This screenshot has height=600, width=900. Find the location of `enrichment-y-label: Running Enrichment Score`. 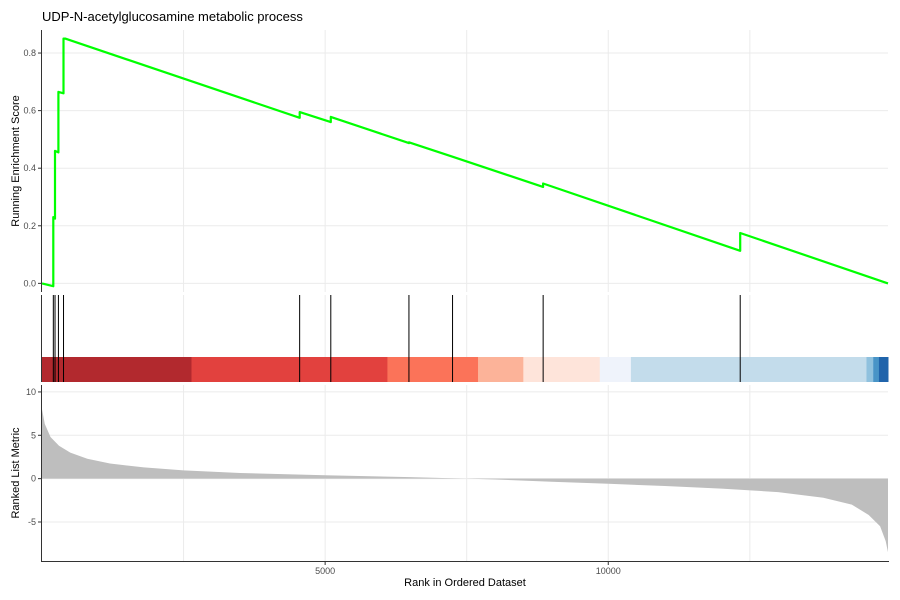

enrichment-y-label: Running Enrichment Score is located at coordinates (16, 160).